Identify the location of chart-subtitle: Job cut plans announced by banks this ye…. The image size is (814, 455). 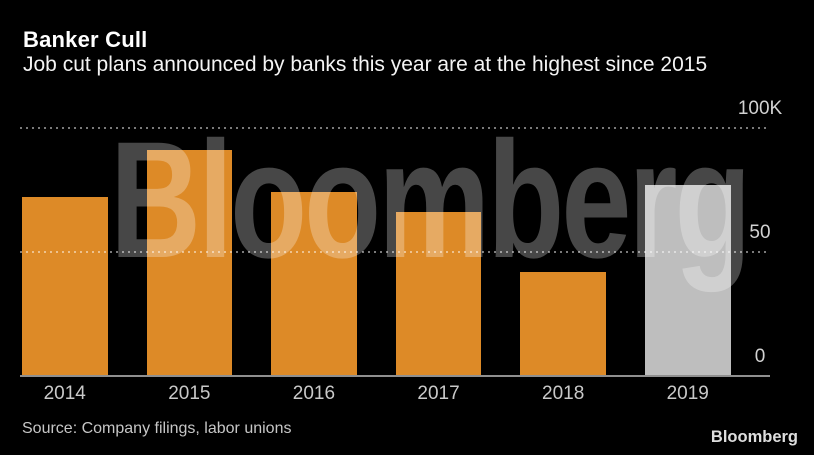
(365, 64).